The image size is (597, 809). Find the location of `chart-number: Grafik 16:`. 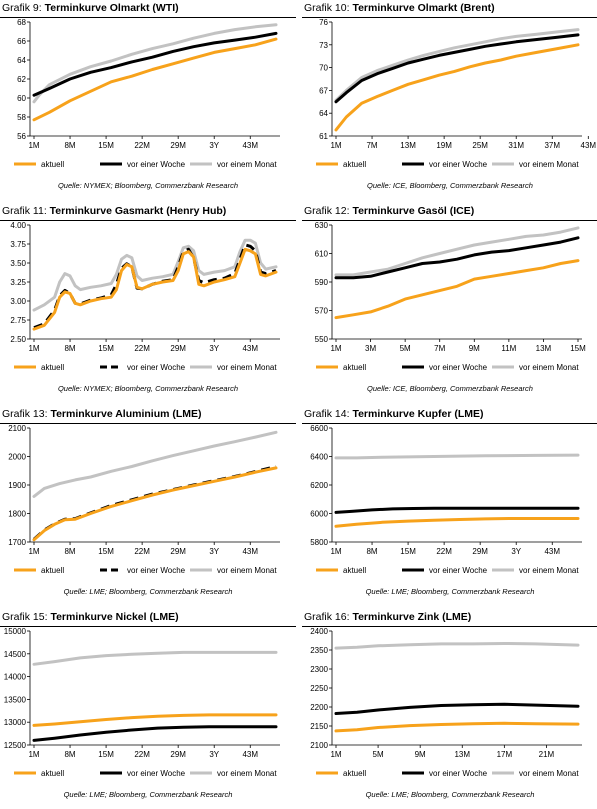

chart-number: Grafik 16: is located at coordinates (327, 617).